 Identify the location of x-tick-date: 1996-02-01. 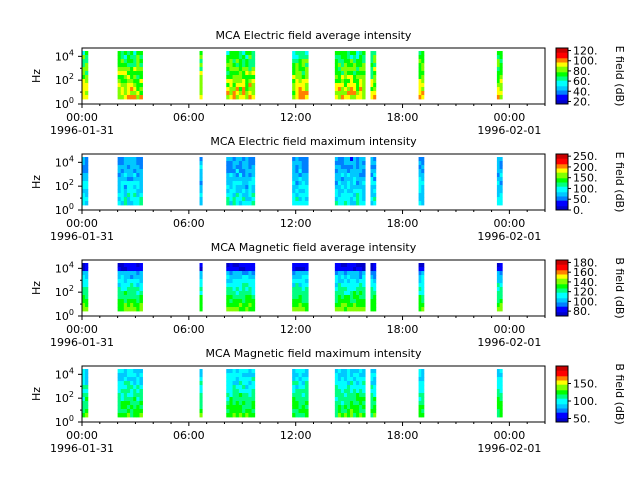
(509, 236).